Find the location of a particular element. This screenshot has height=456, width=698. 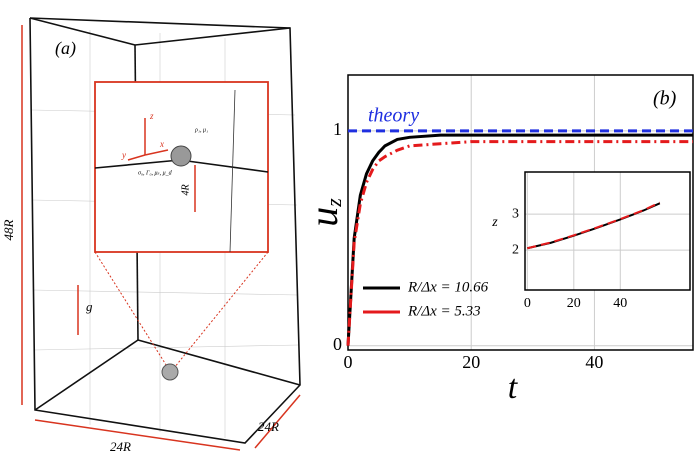

y-axis-label: z is located at coordinates (494, 222).